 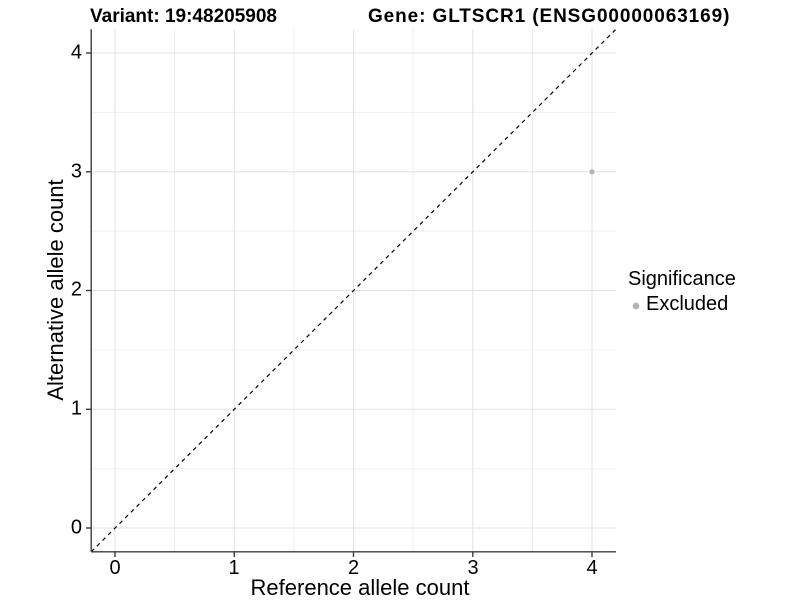 What do you see at coordinates (76, 289) in the screenshot?
I see `y-tick-label-2: 2` at bounding box center [76, 289].